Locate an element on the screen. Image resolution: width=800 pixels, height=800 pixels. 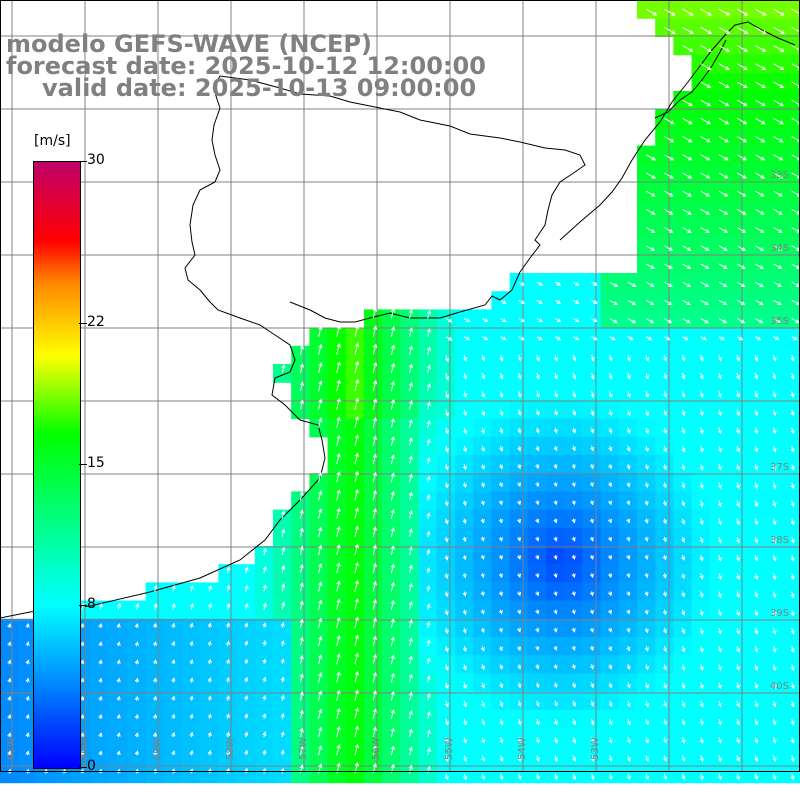
longitude-label: 61W is located at coordinates (11, 748).